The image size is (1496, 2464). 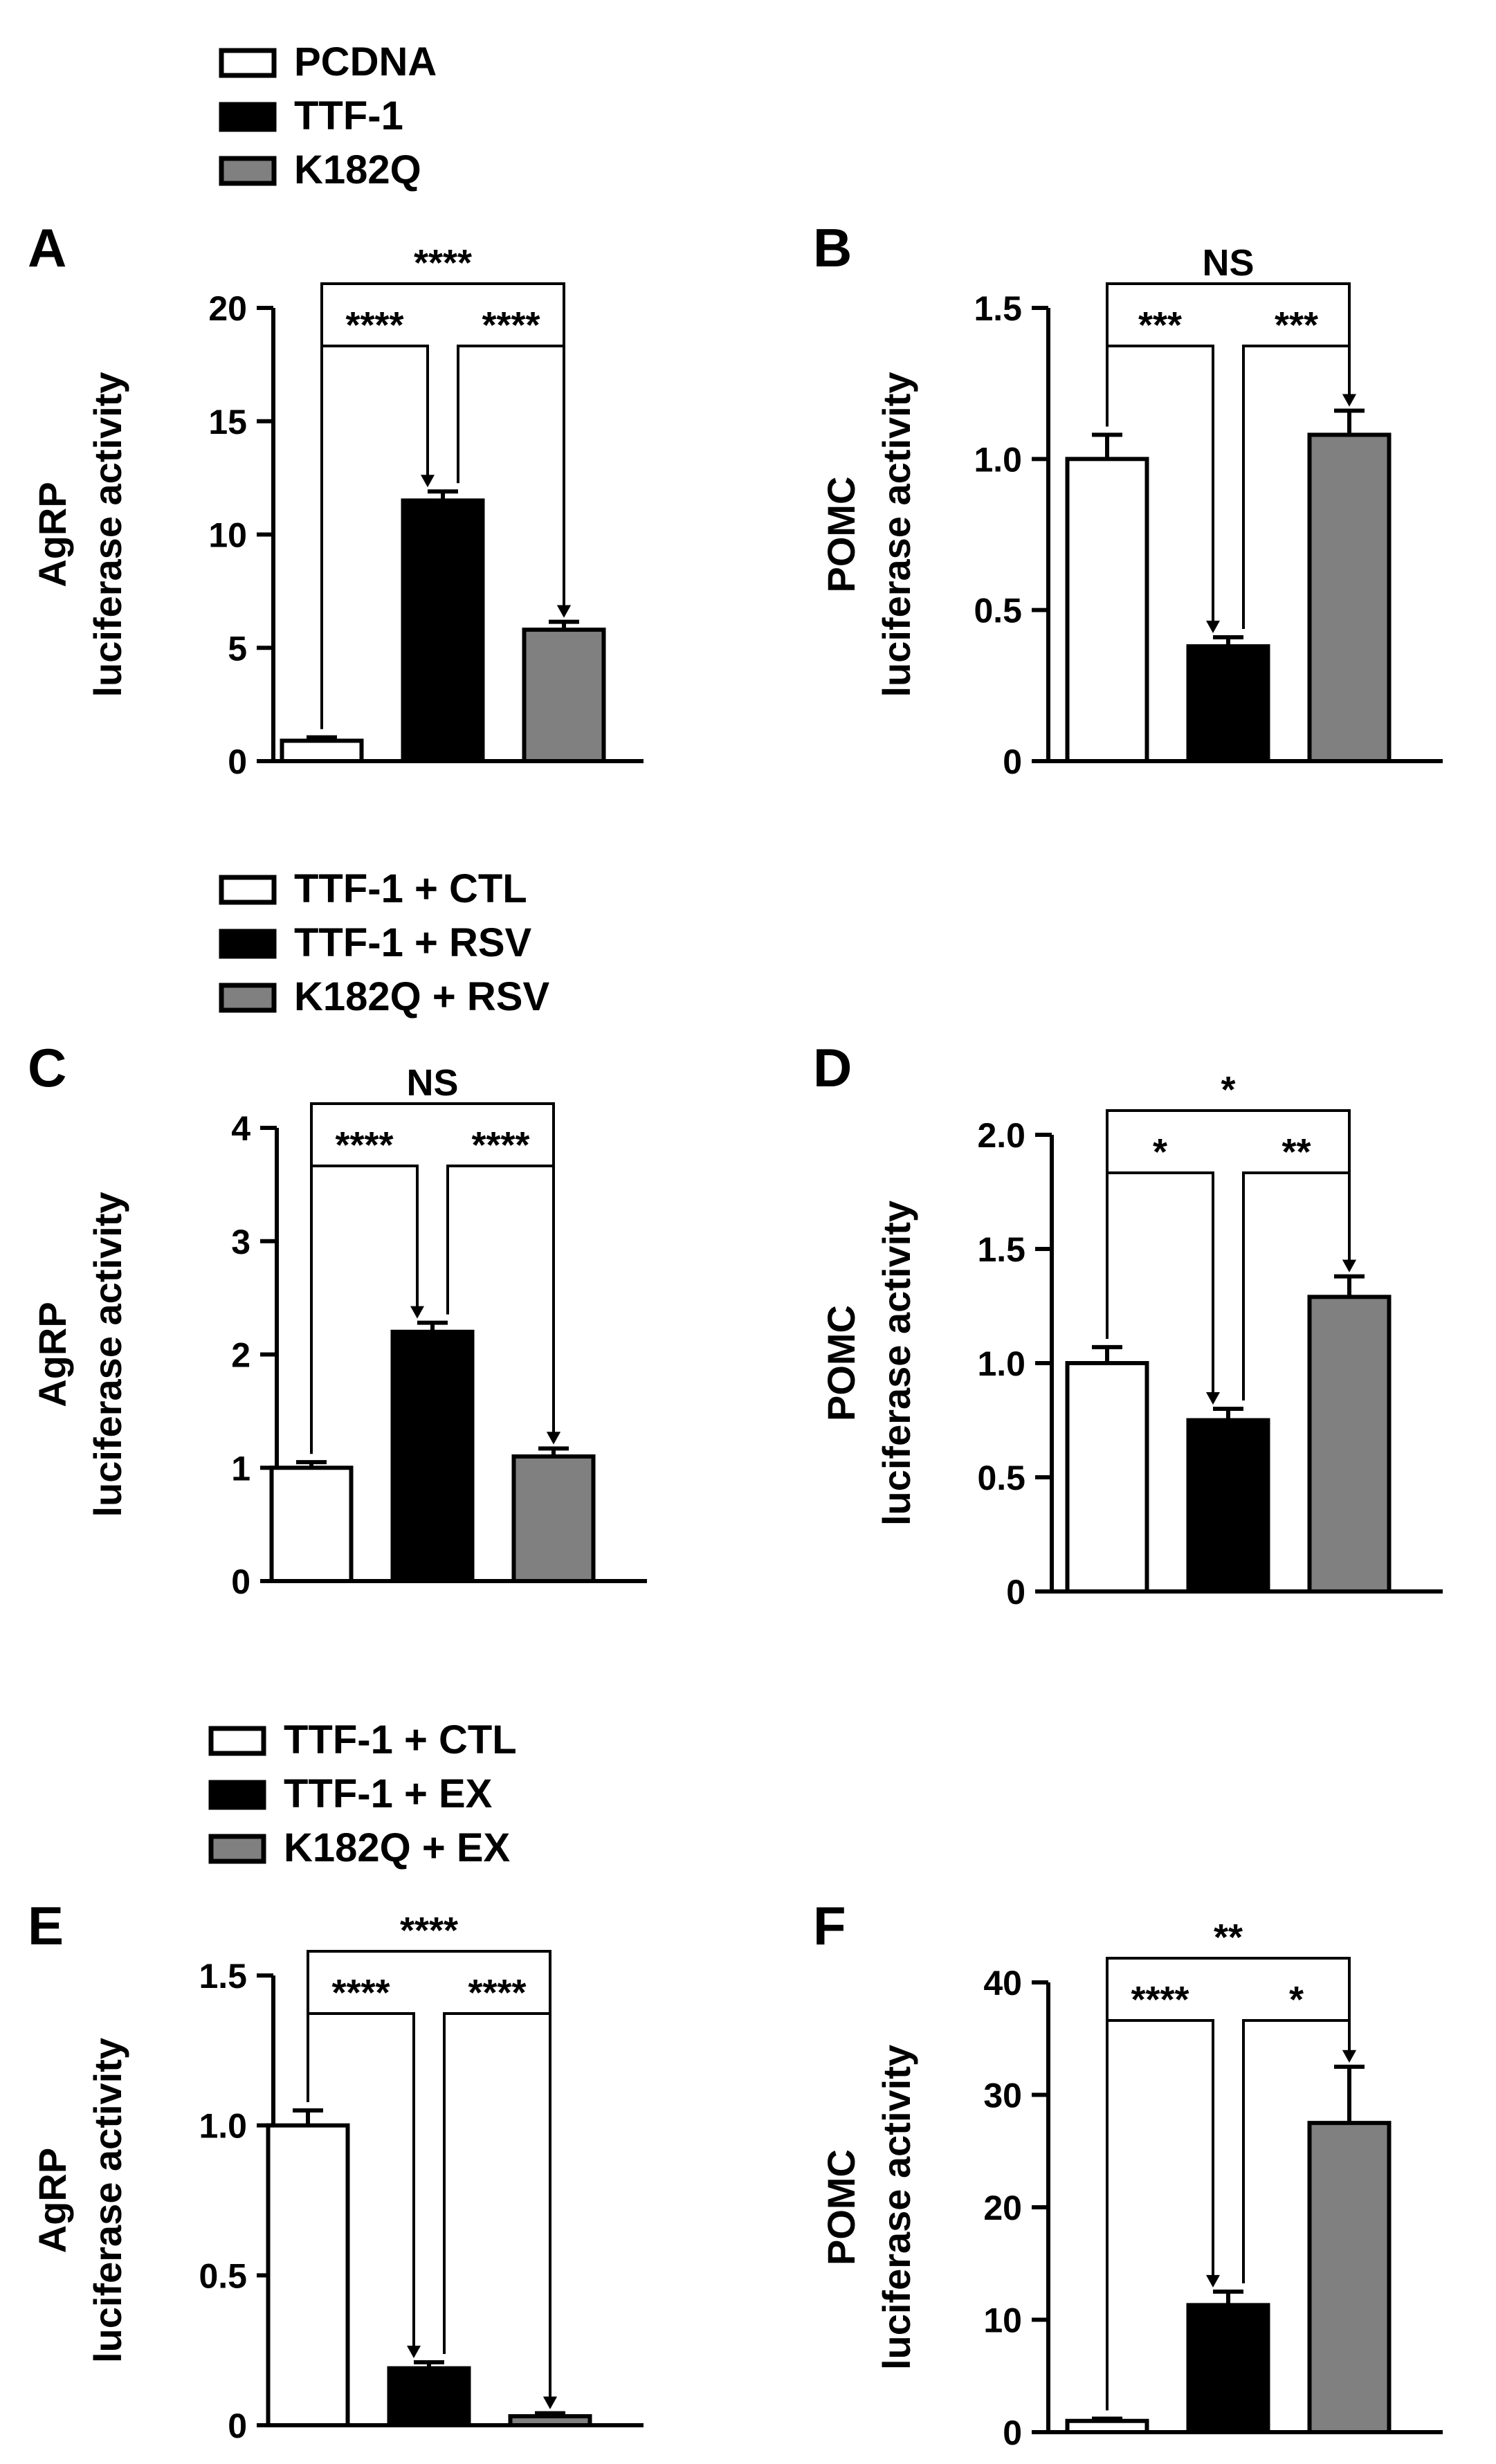 I want to click on significance-label: **, so click(x=1296, y=1152).